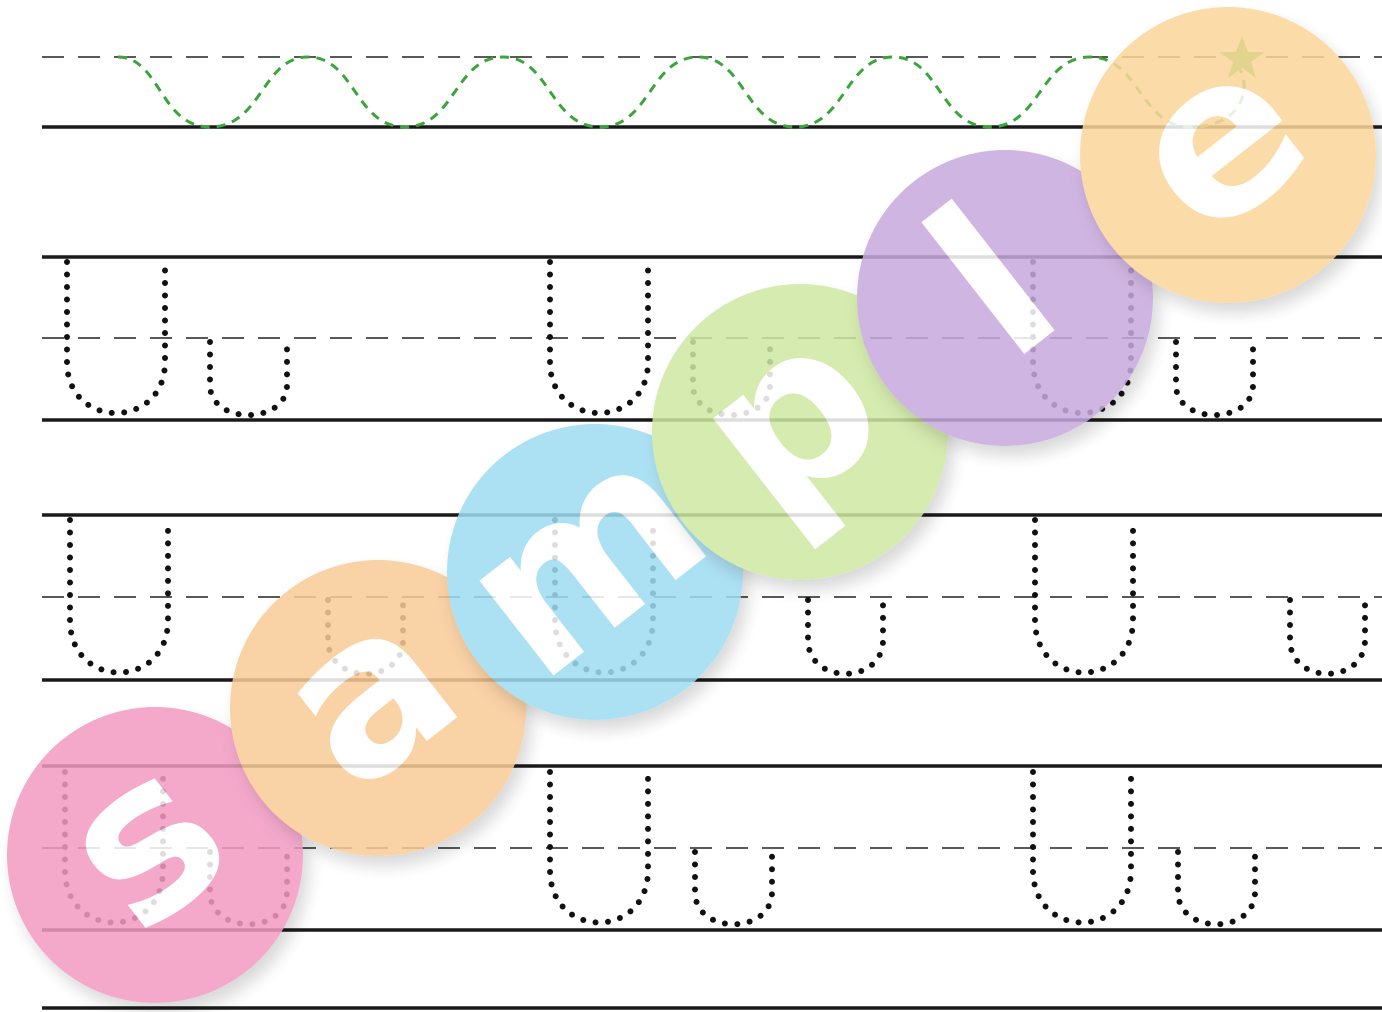 Image resolution: width=1382 pixels, height=1012 pixels. What do you see at coordinates (1227, 151) in the screenshot?
I see `watermark-badge-e: e` at bounding box center [1227, 151].